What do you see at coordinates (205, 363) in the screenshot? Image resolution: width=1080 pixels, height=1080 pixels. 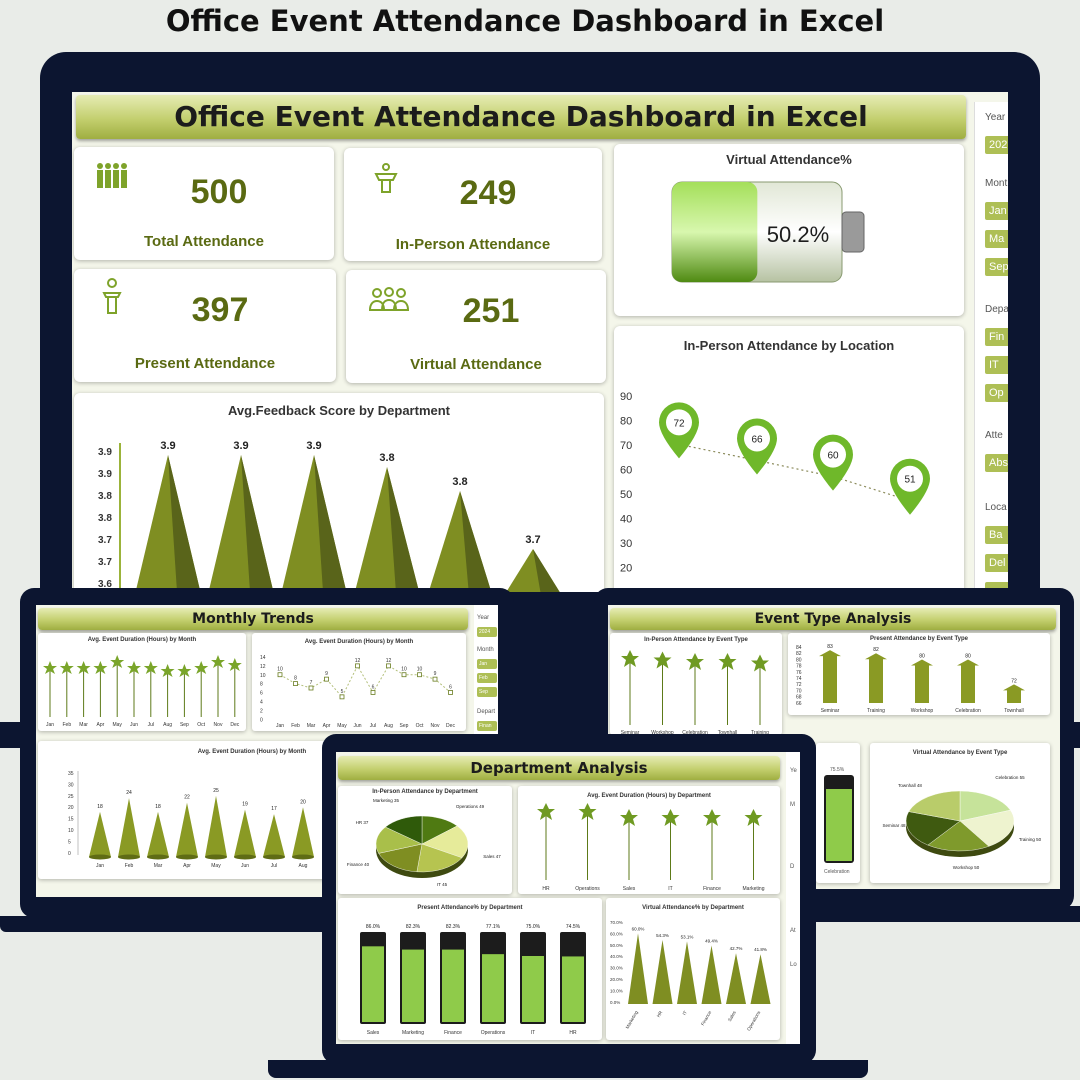 I see `kpi-present-label: Present Attendance` at bounding box center [205, 363].